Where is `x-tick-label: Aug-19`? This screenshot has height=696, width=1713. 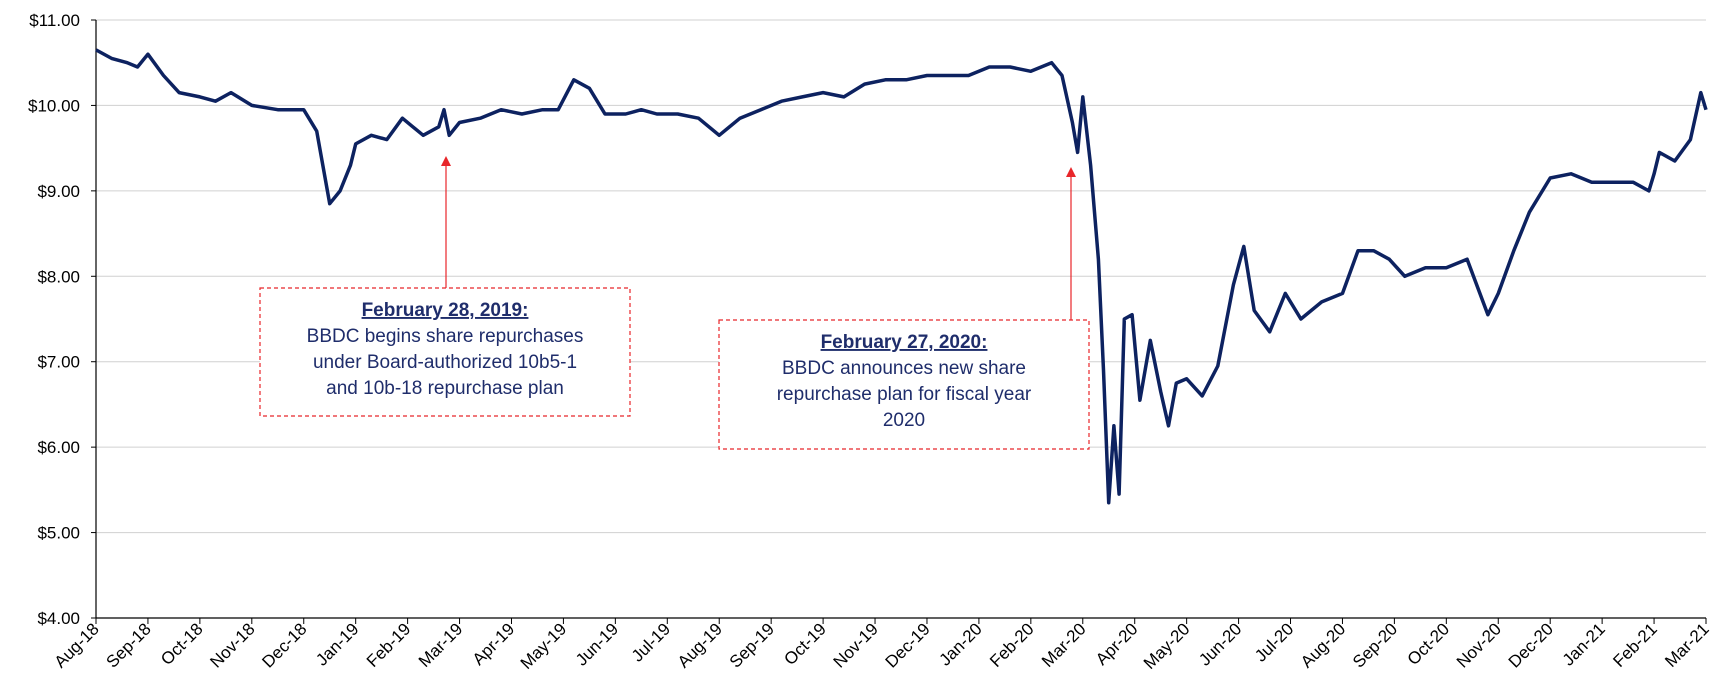 x-tick-label: Aug-19 is located at coordinates (700, 645).